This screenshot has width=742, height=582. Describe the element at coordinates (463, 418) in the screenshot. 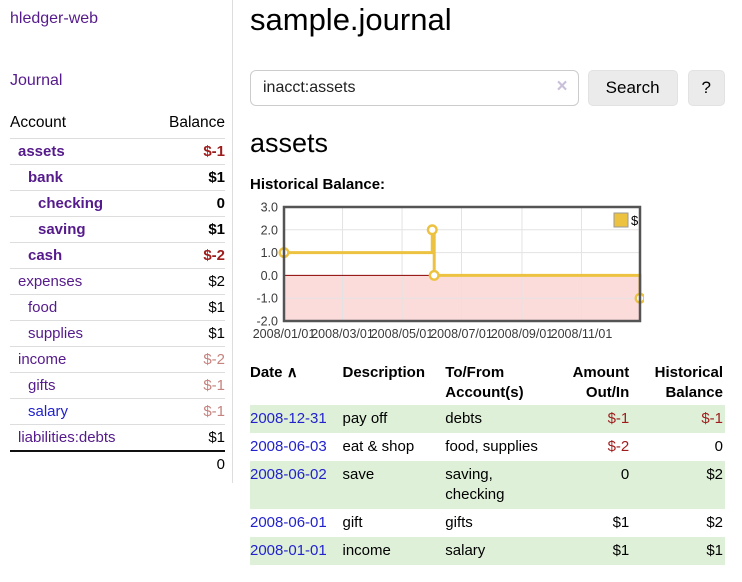

I see `transaction-accounts: debts` at that location.